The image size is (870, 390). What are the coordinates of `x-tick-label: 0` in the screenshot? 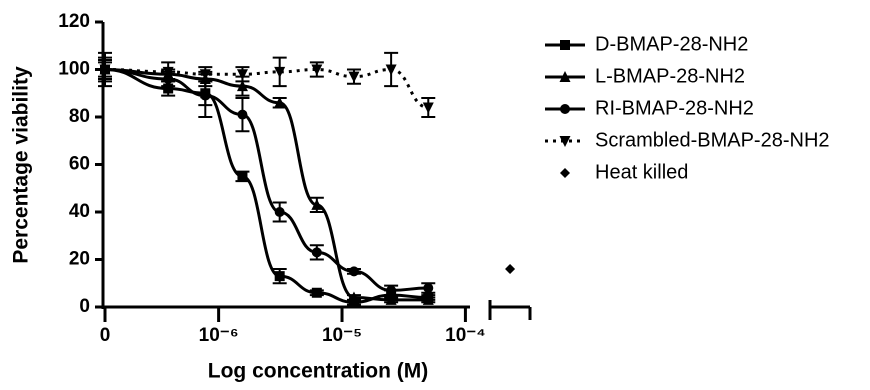 It's located at (105, 335).